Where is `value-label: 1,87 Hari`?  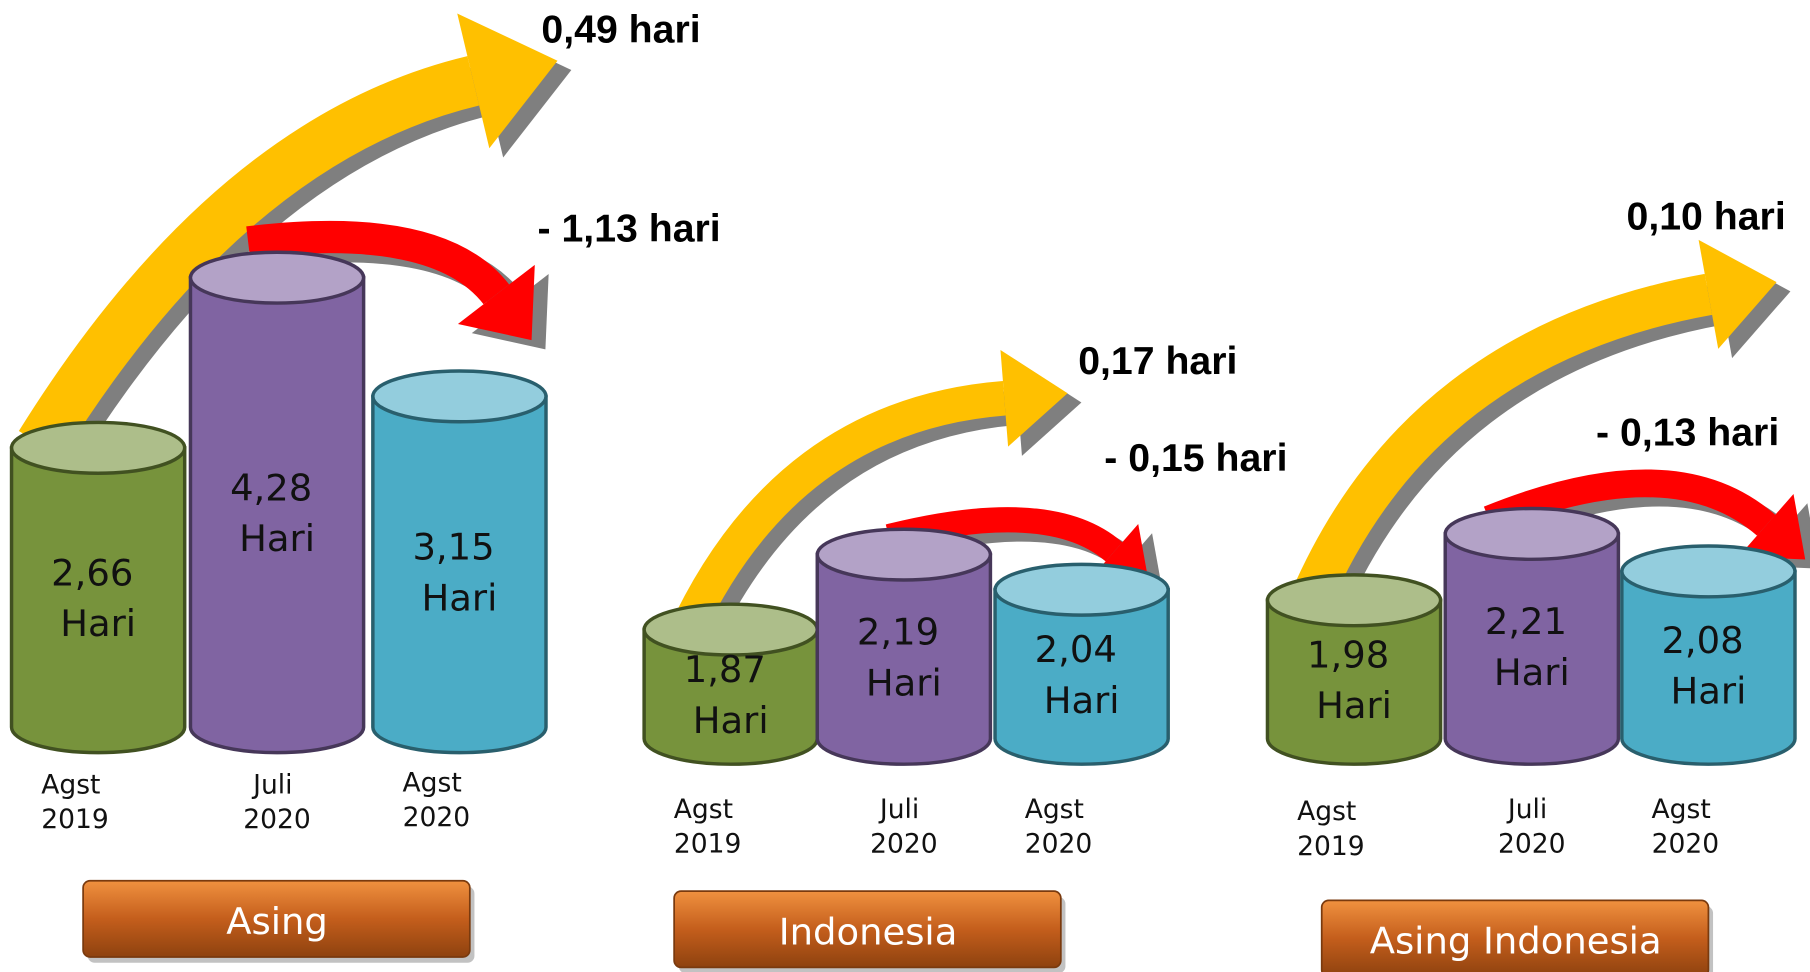 value-label: 1,87 Hari is located at coordinates (731, 695).